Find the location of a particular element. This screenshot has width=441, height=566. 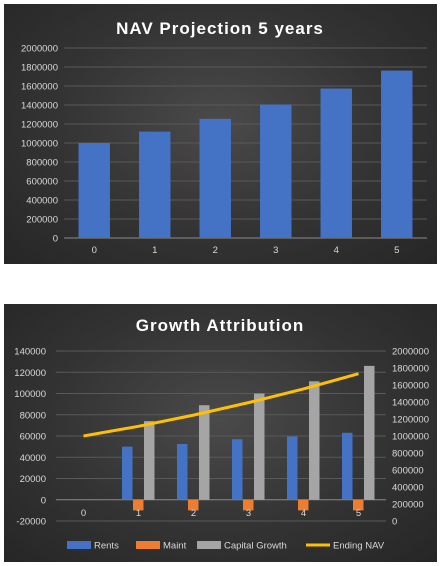

chart-title: NAV Projection 5 years is located at coordinates (220, 28).